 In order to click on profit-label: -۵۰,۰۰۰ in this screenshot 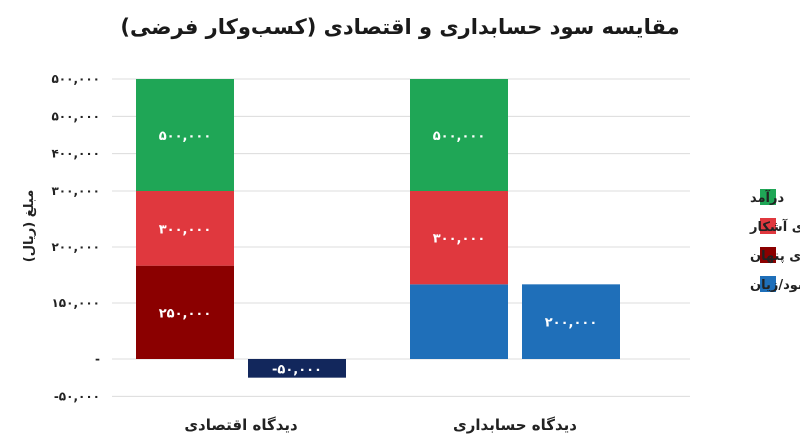, I will do `click(297, 369)`.